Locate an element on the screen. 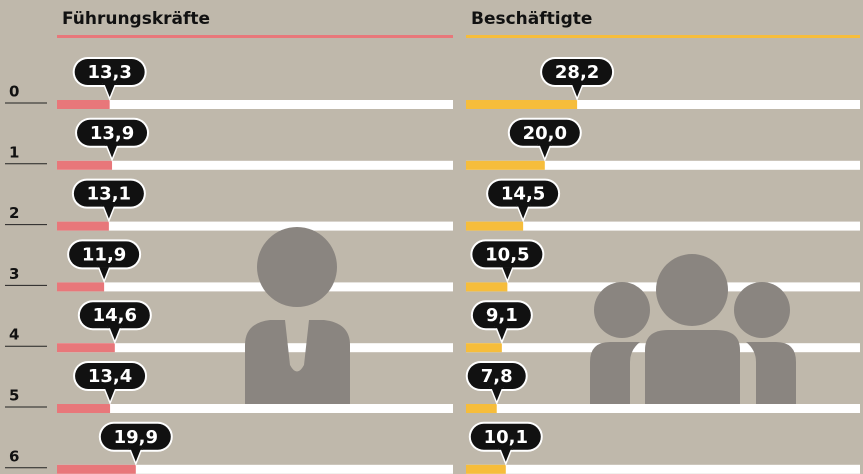 Image resolution: width=863 pixels, height=474 pixels. value-label: 14,6 is located at coordinates (115, 315).